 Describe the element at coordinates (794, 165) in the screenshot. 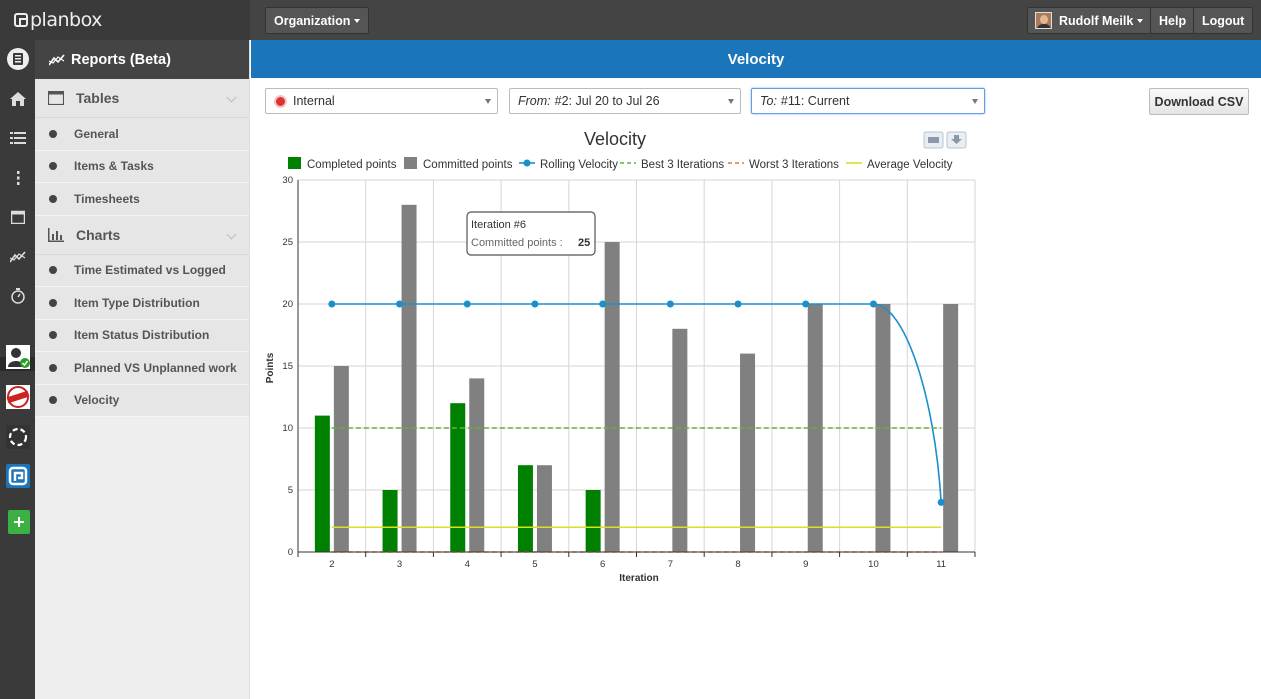

I see `legend-label: Worst 3 Iterations` at that location.